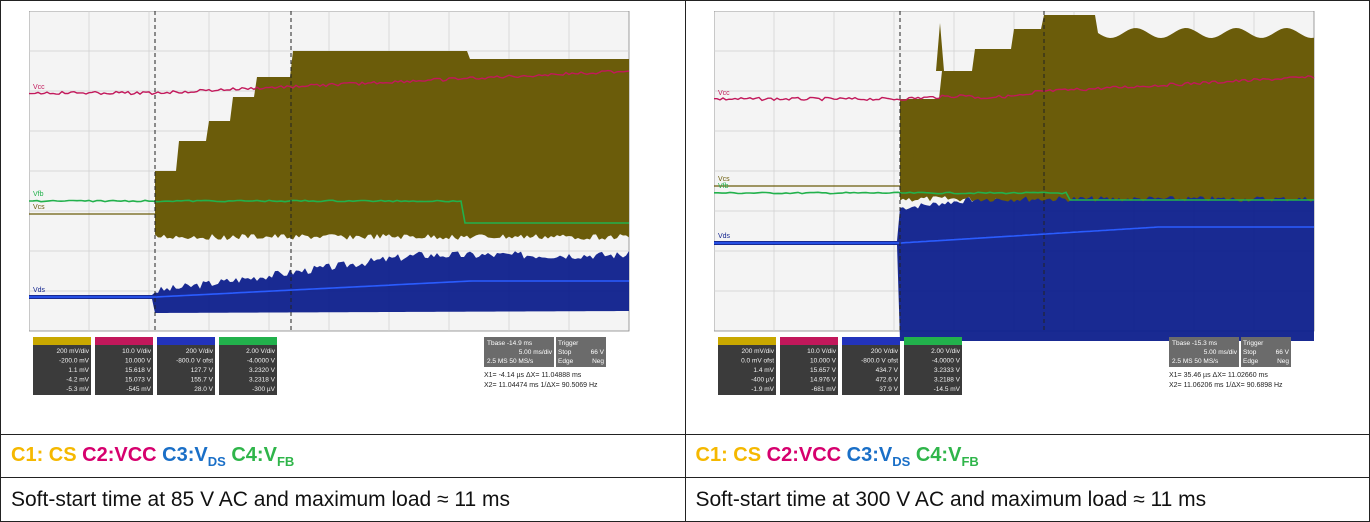  Describe the element at coordinates (203, 389) in the screenshot. I see `readout-value: 28.0 V` at that location.